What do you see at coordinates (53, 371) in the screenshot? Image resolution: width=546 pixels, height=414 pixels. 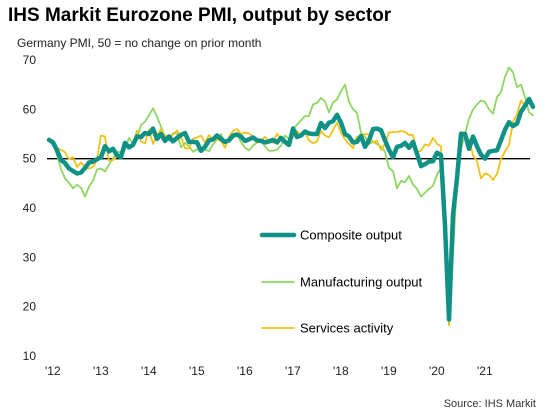 I see `x-tick-label: '12` at bounding box center [53, 371].